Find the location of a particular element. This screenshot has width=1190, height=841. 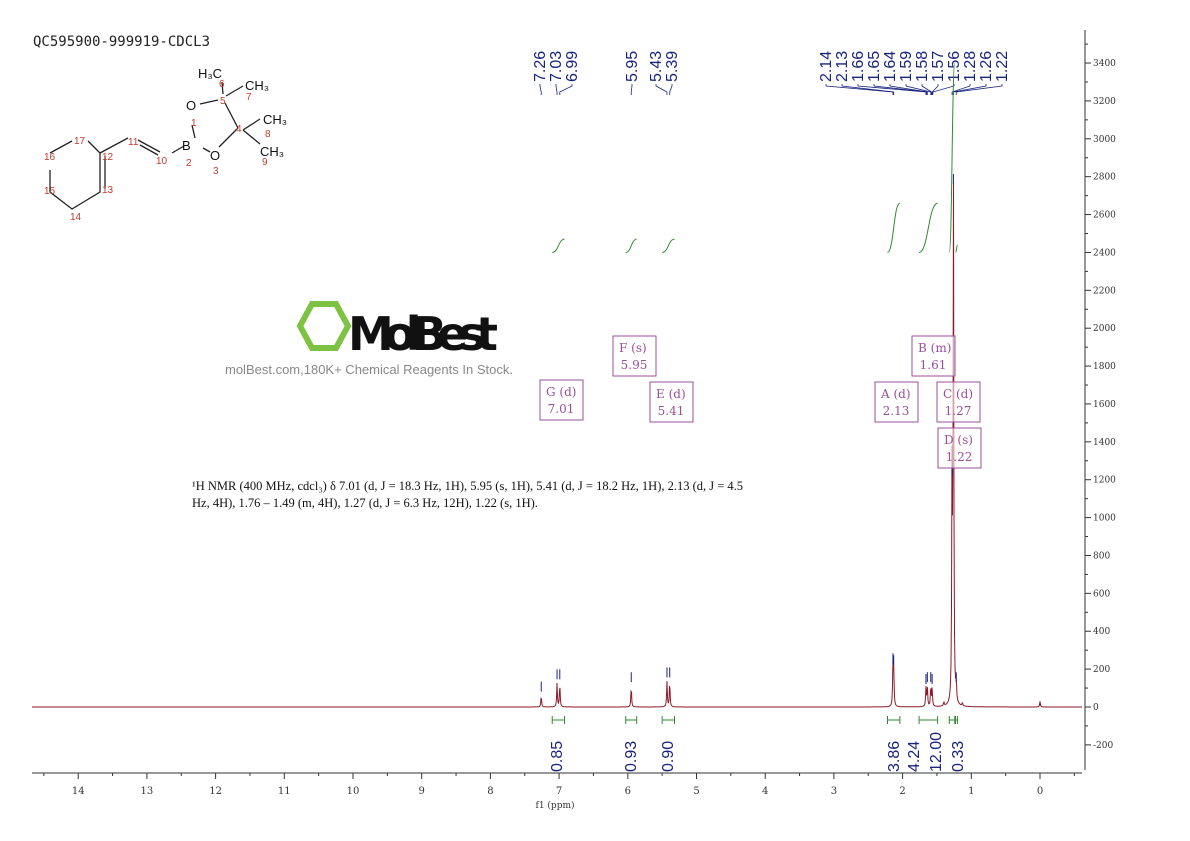

svg-text: 3 is located at coordinates (216, 171).